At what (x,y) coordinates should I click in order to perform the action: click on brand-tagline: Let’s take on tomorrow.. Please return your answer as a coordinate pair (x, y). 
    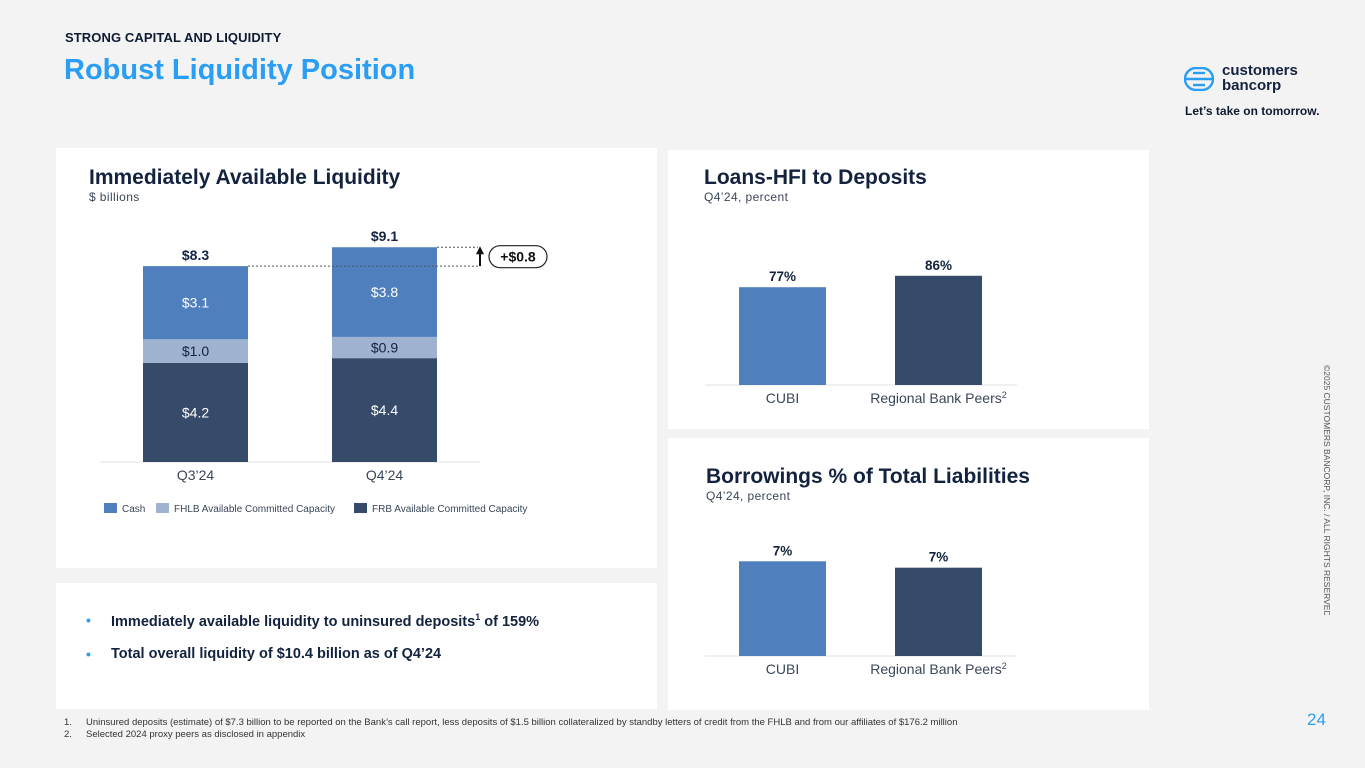
    Looking at the image, I should click on (1252, 111).